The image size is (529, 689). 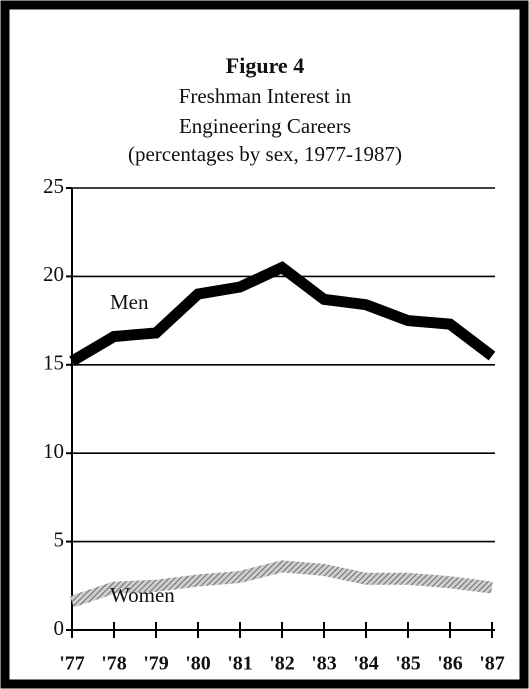 What do you see at coordinates (59, 628) in the screenshot?
I see `y-tick-label: 0` at bounding box center [59, 628].